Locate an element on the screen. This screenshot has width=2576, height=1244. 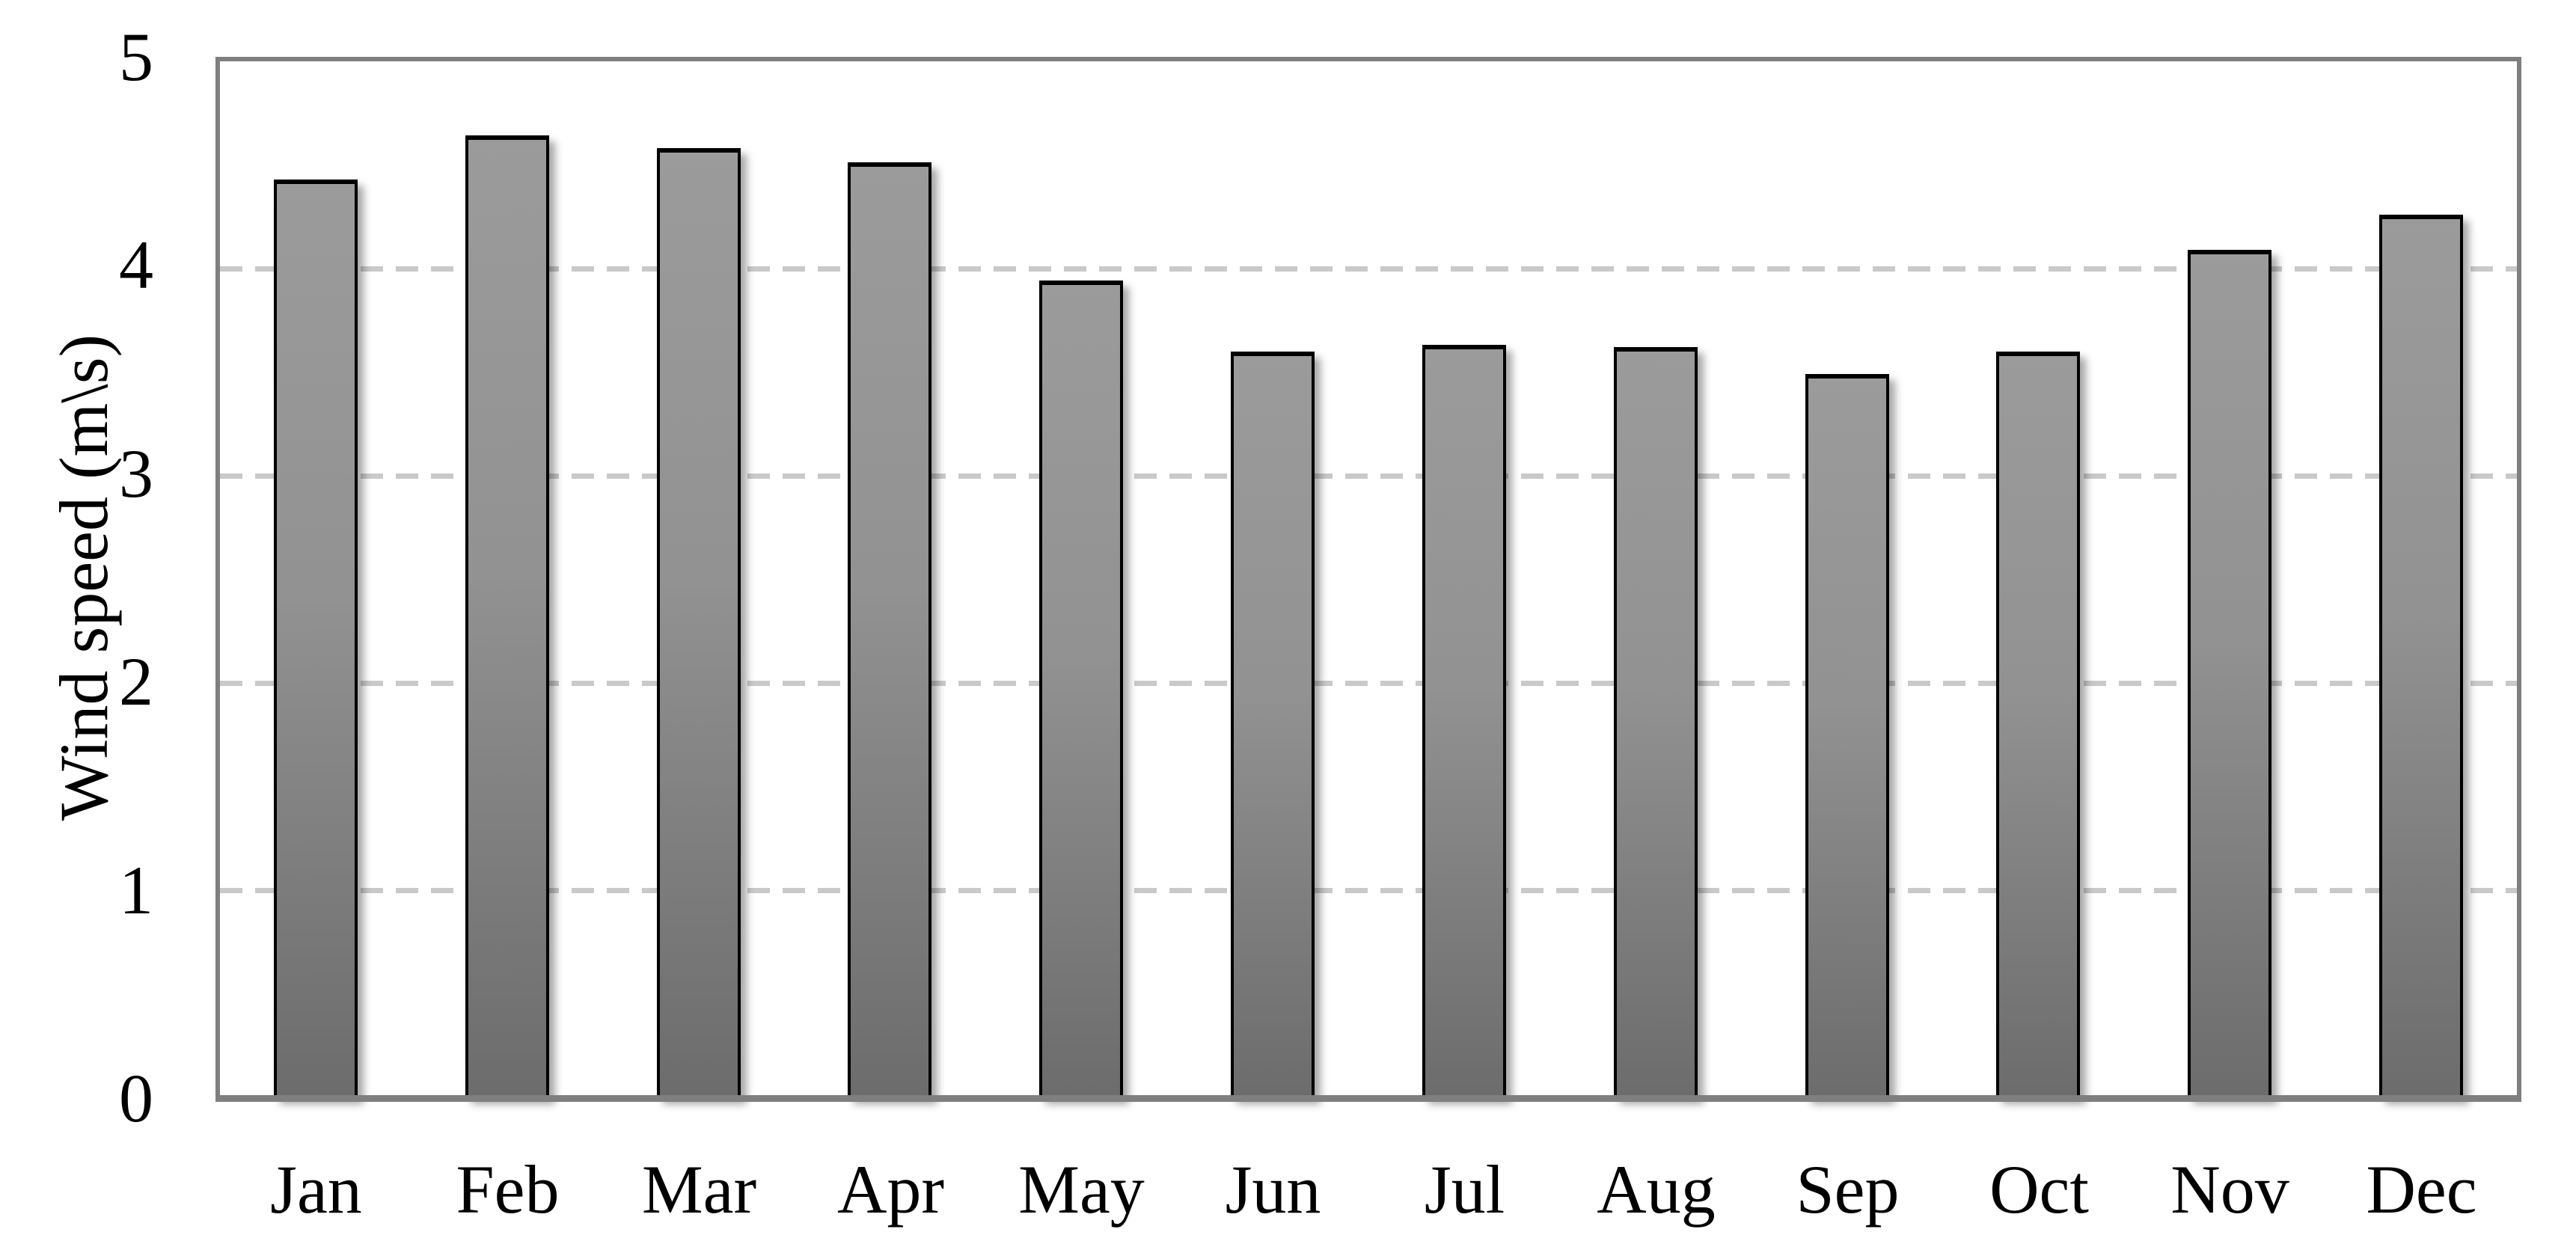
x-tick-label-mar: Mar is located at coordinates (699, 1189).